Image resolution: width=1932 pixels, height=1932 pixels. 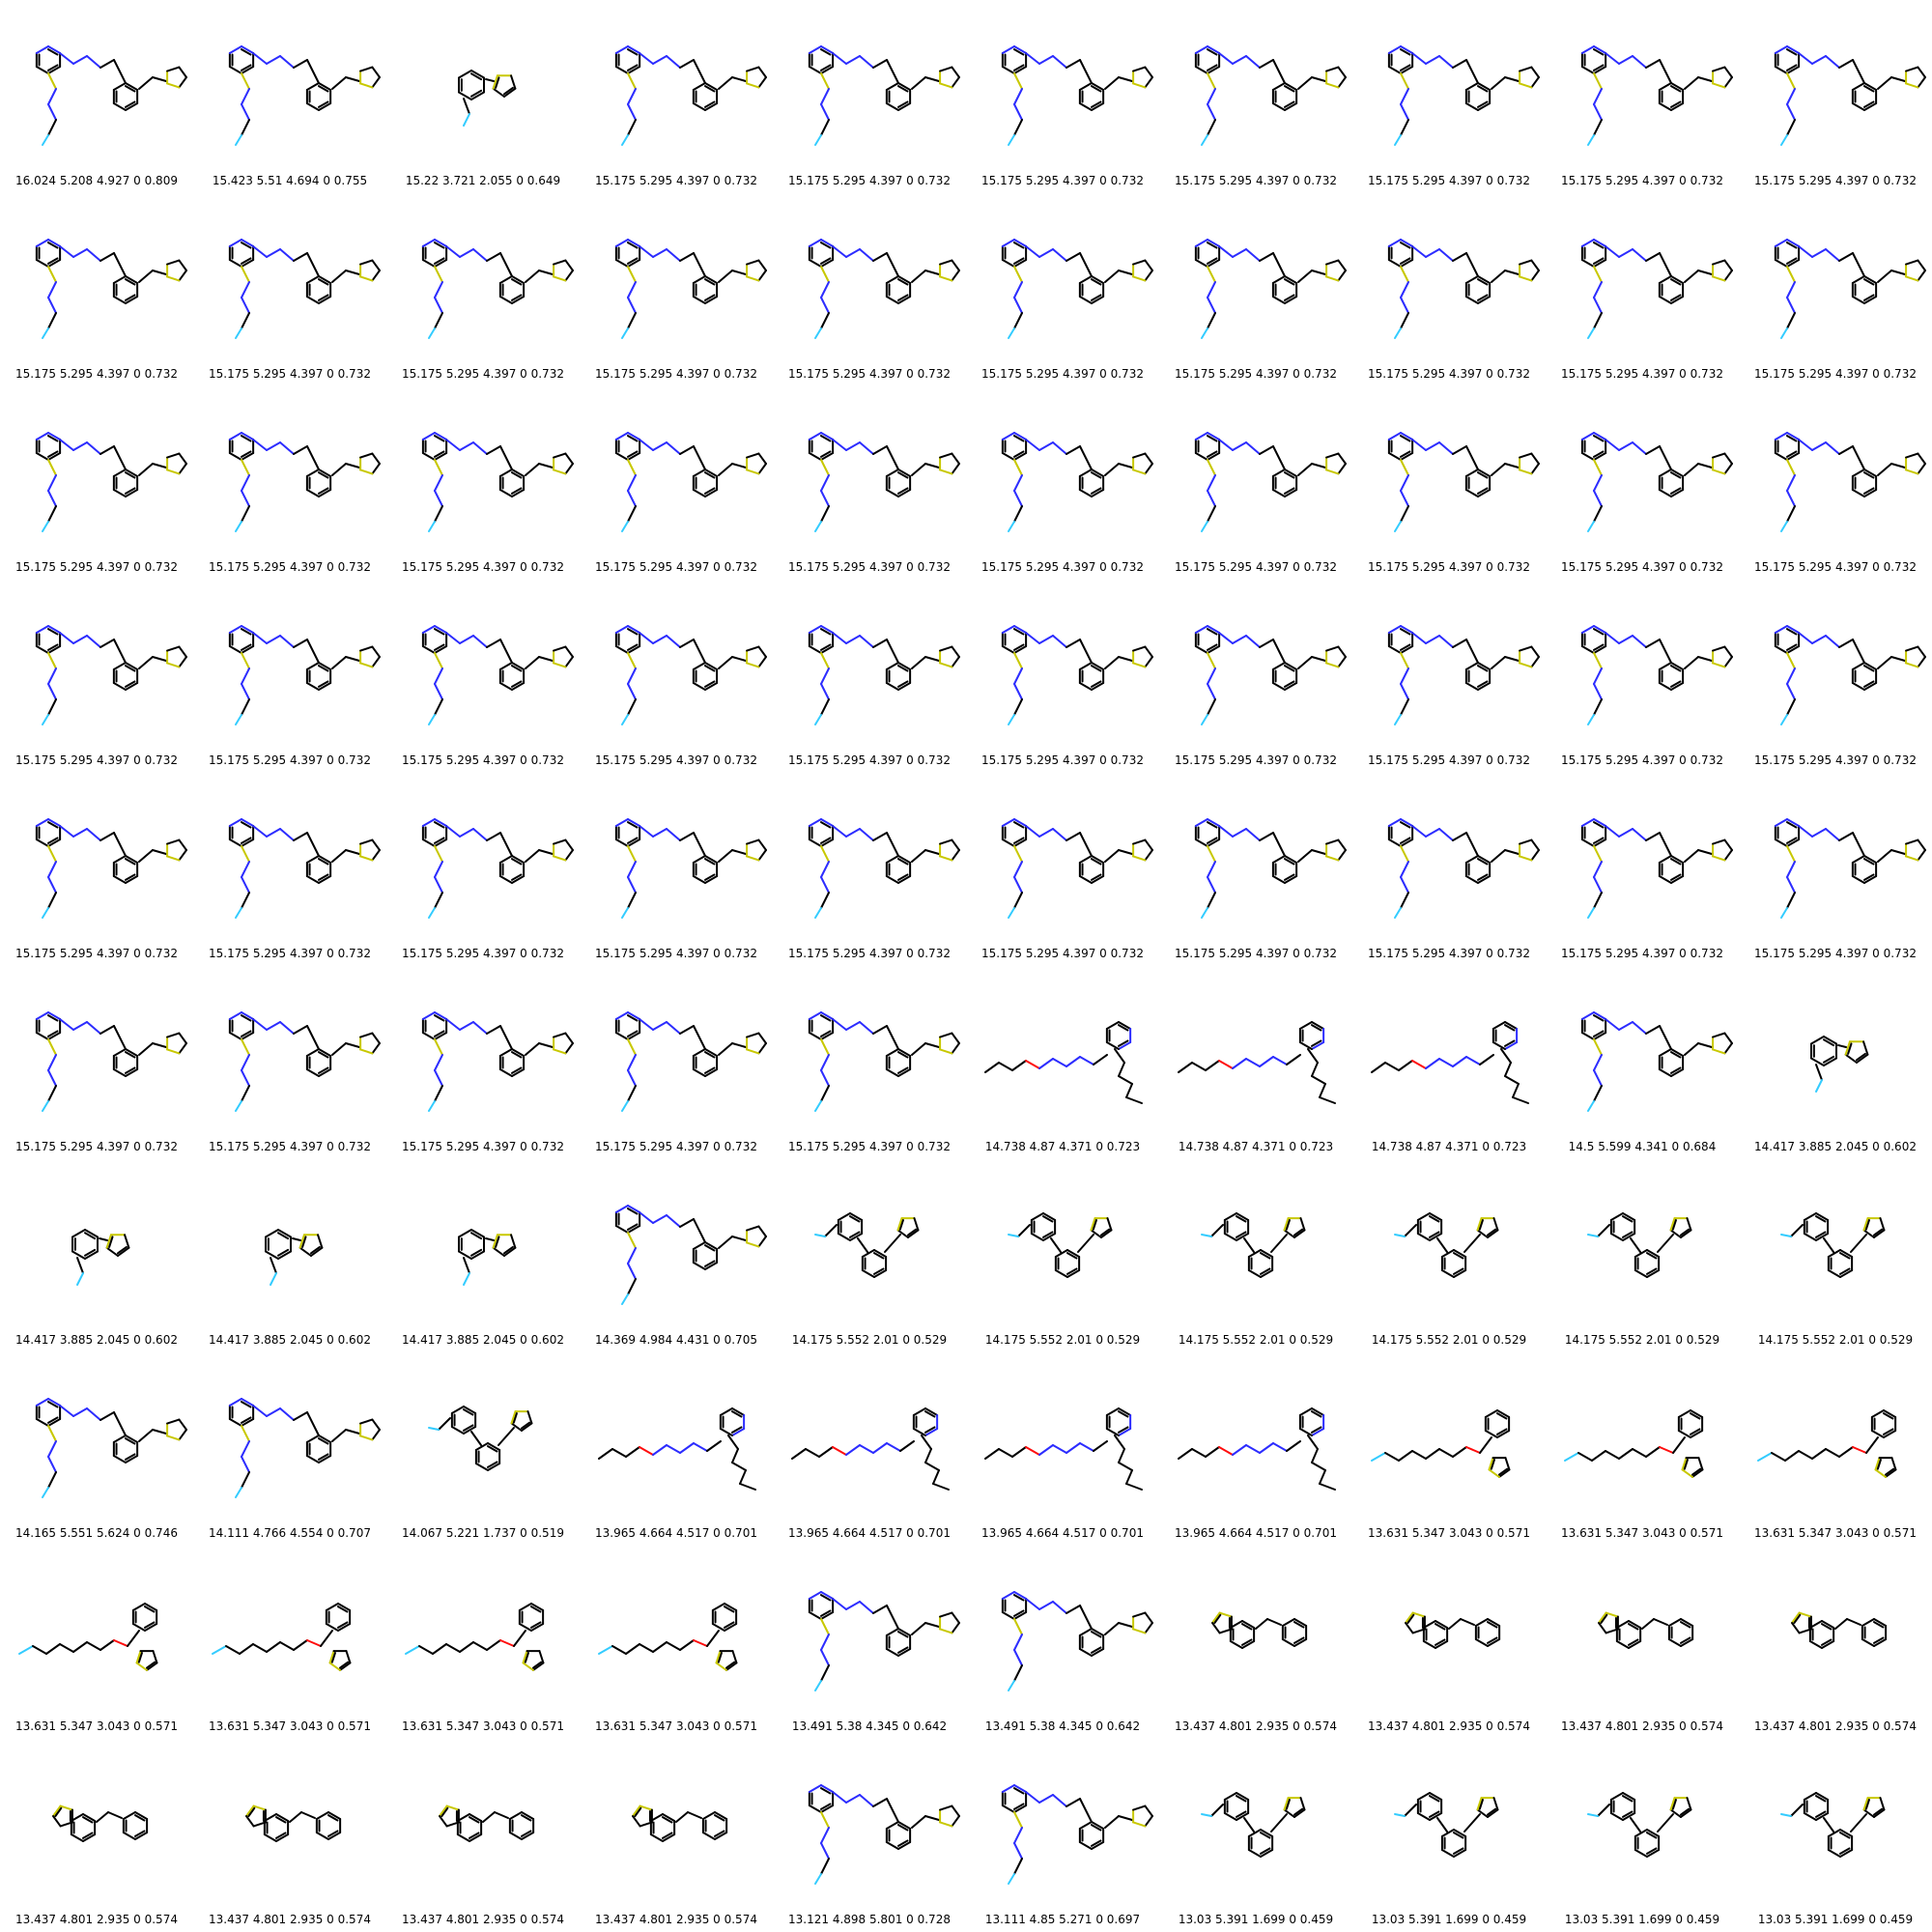 I want to click on thiolane-ring, so click(x=1142, y=463).